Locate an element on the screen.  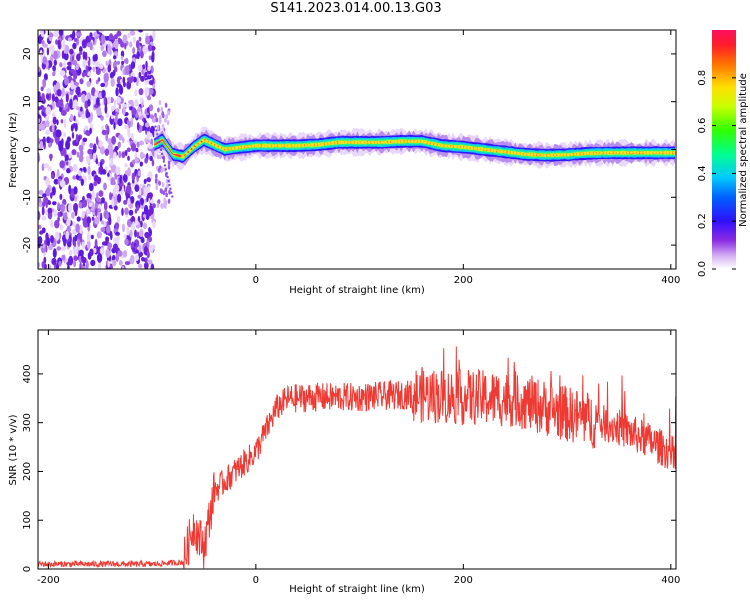
heatmap-y-axis-label: Frequency (Hz) is located at coordinates (13, 150).